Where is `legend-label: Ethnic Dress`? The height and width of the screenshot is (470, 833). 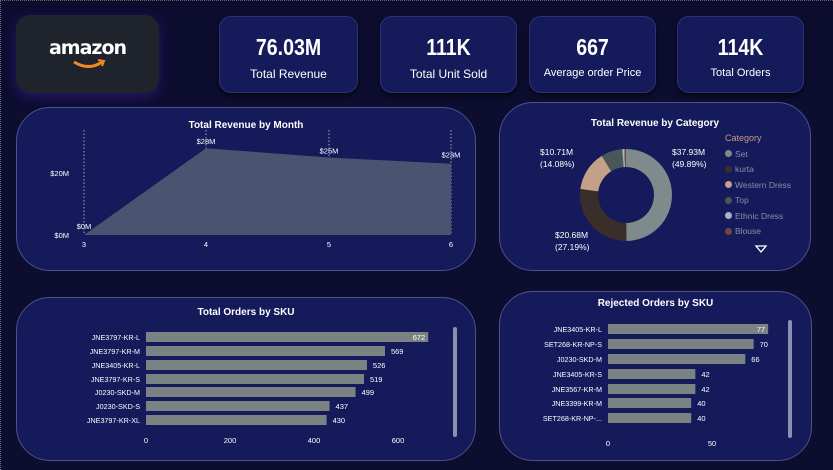
legend-label: Ethnic Dress is located at coordinates (759, 215).